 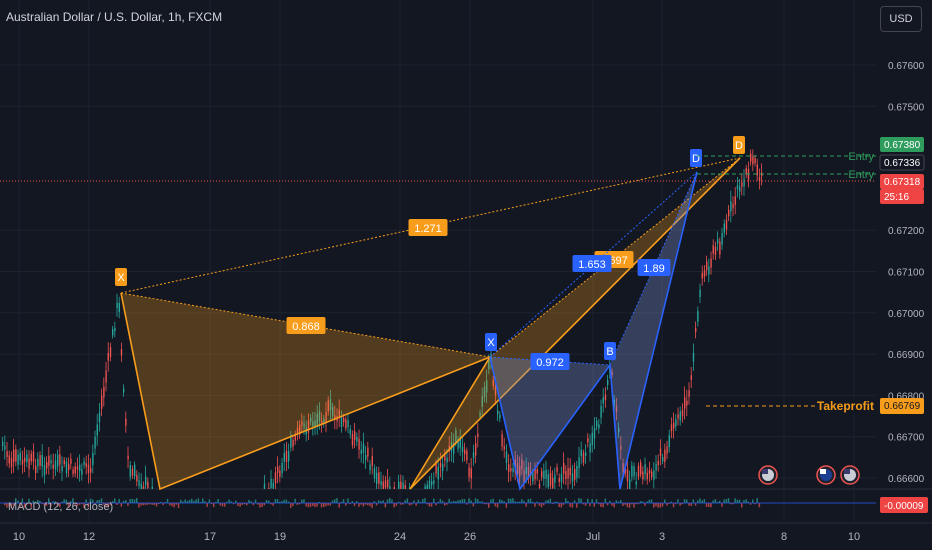 What do you see at coordinates (902, 196) in the screenshot?
I see `price-tag` at bounding box center [902, 196].